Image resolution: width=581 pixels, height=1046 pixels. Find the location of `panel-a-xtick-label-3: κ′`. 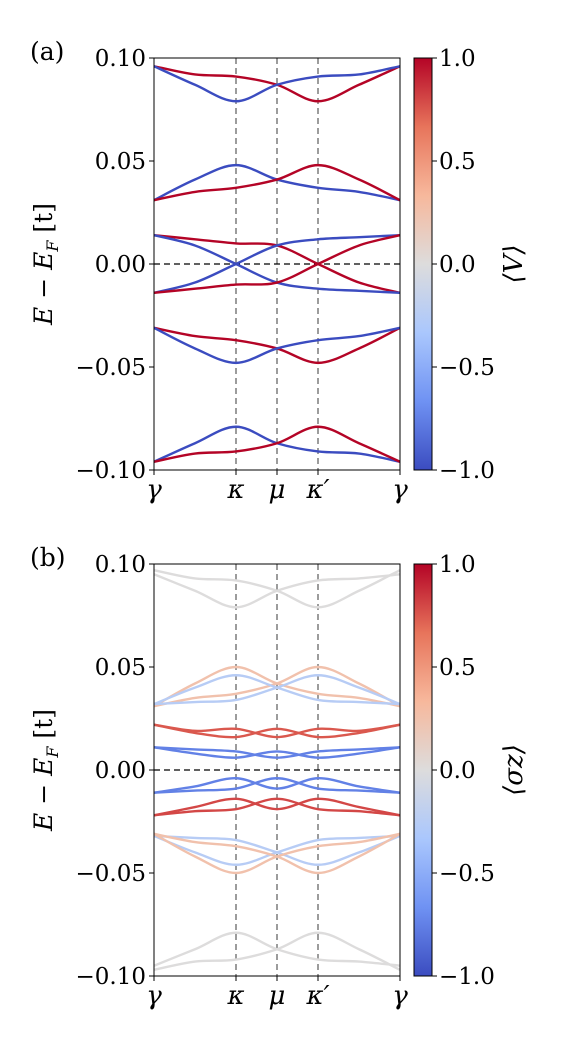

panel-a-xtick-label-3: κ′ is located at coordinates (318, 490).